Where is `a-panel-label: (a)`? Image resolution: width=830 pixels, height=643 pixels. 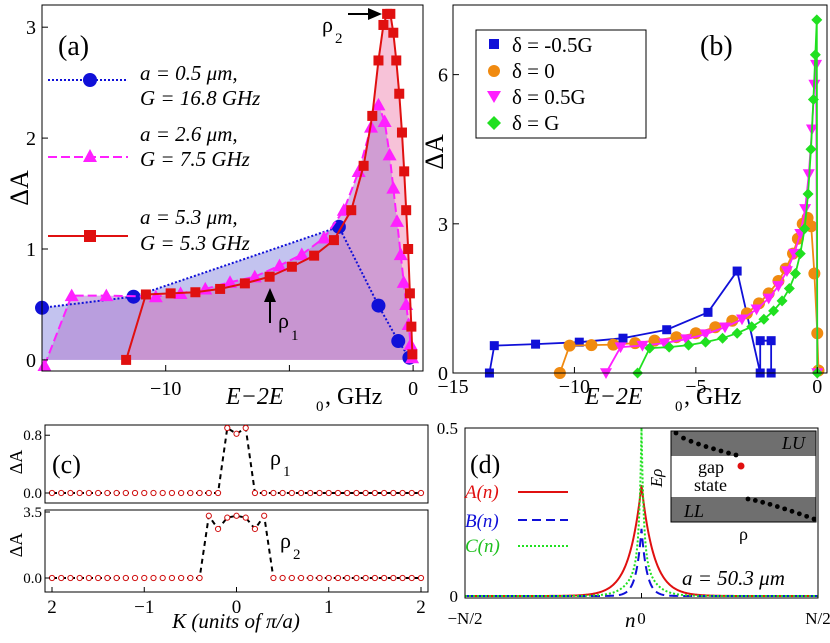 a-panel-label: (a) is located at coordinates (73, 46).